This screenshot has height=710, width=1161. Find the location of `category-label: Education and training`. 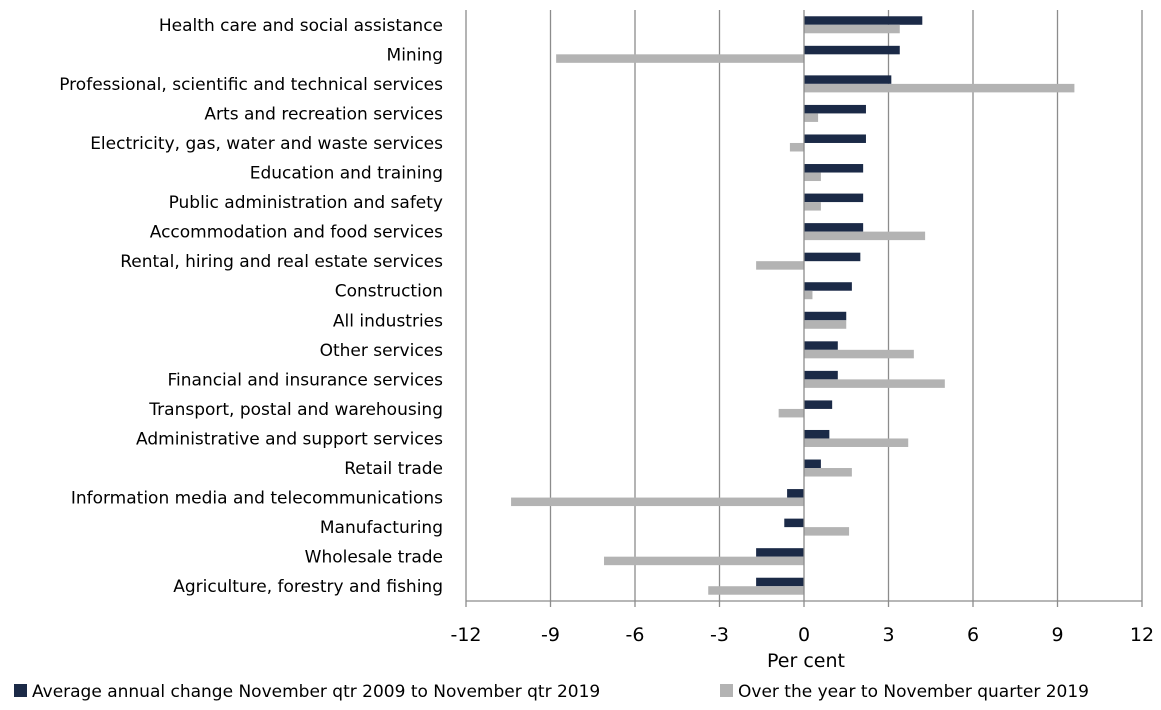

category-label: Education and training is located at coordinates (346, 174).